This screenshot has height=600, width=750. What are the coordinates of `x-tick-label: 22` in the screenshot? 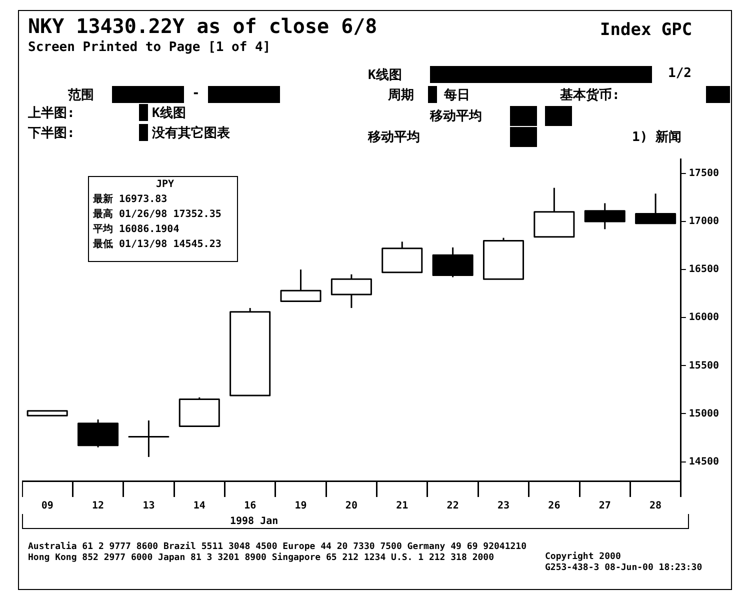 It's located at (452, 506).